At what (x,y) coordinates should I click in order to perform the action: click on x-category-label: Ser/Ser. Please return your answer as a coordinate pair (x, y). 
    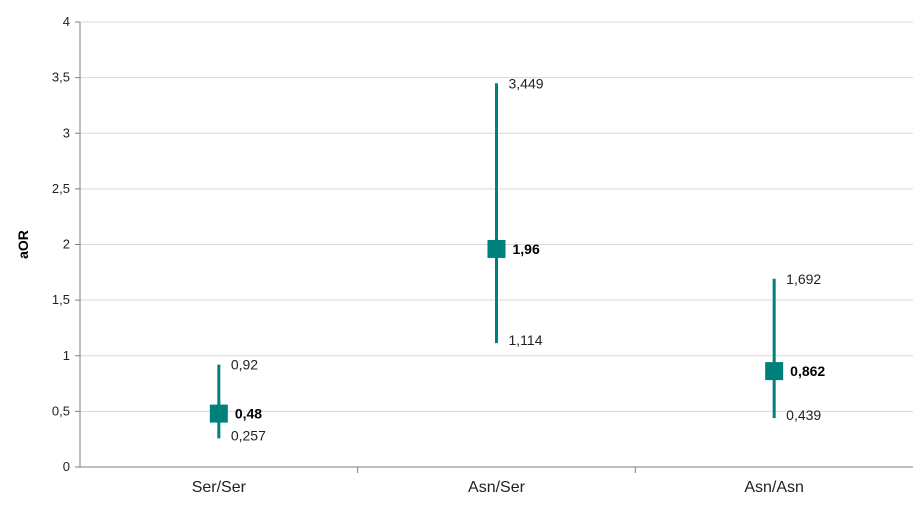
    Looking at the image, I should click on (219, 487).